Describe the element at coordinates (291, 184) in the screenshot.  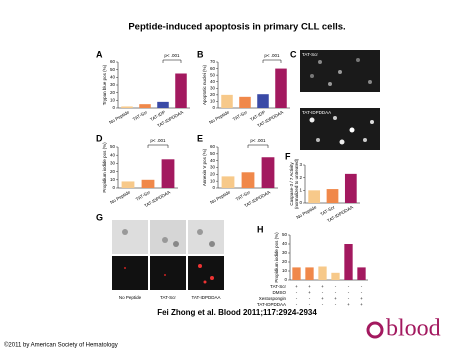
I see `y-axis-label: Caspase-3 / 7 Activity` at that location.